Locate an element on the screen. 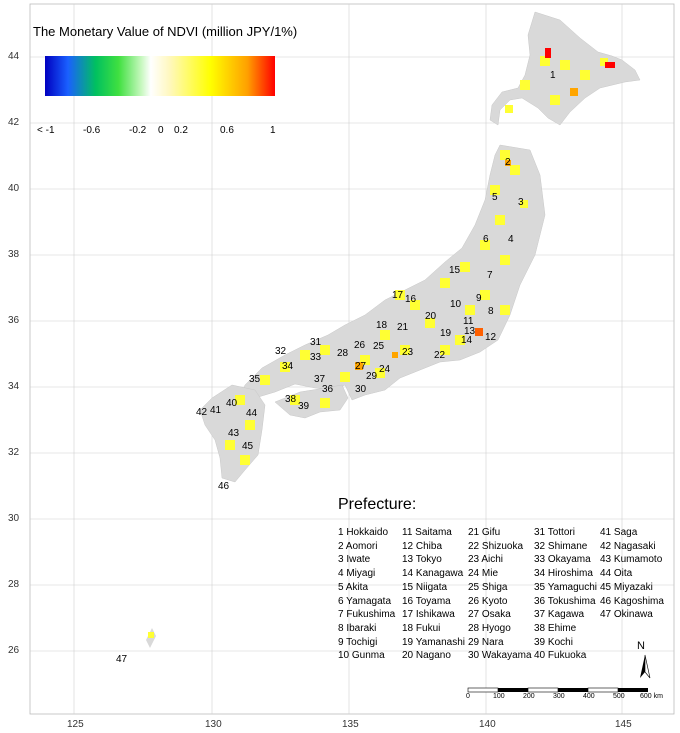  map-number: 10 is located at coordinates (456, 304).